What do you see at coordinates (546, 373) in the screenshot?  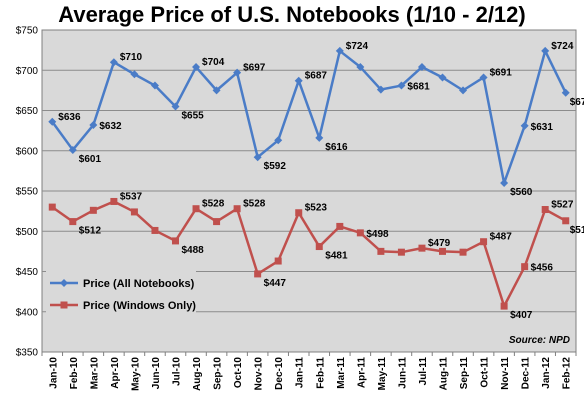 I see `x-tick-label: Jan-12` at bounding box center [546, 373].